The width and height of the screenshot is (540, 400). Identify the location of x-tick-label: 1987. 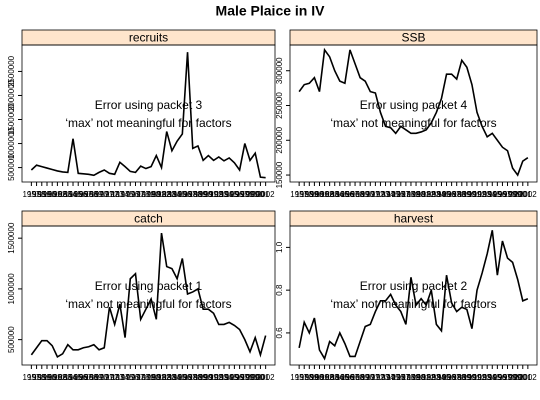
(188, 377).